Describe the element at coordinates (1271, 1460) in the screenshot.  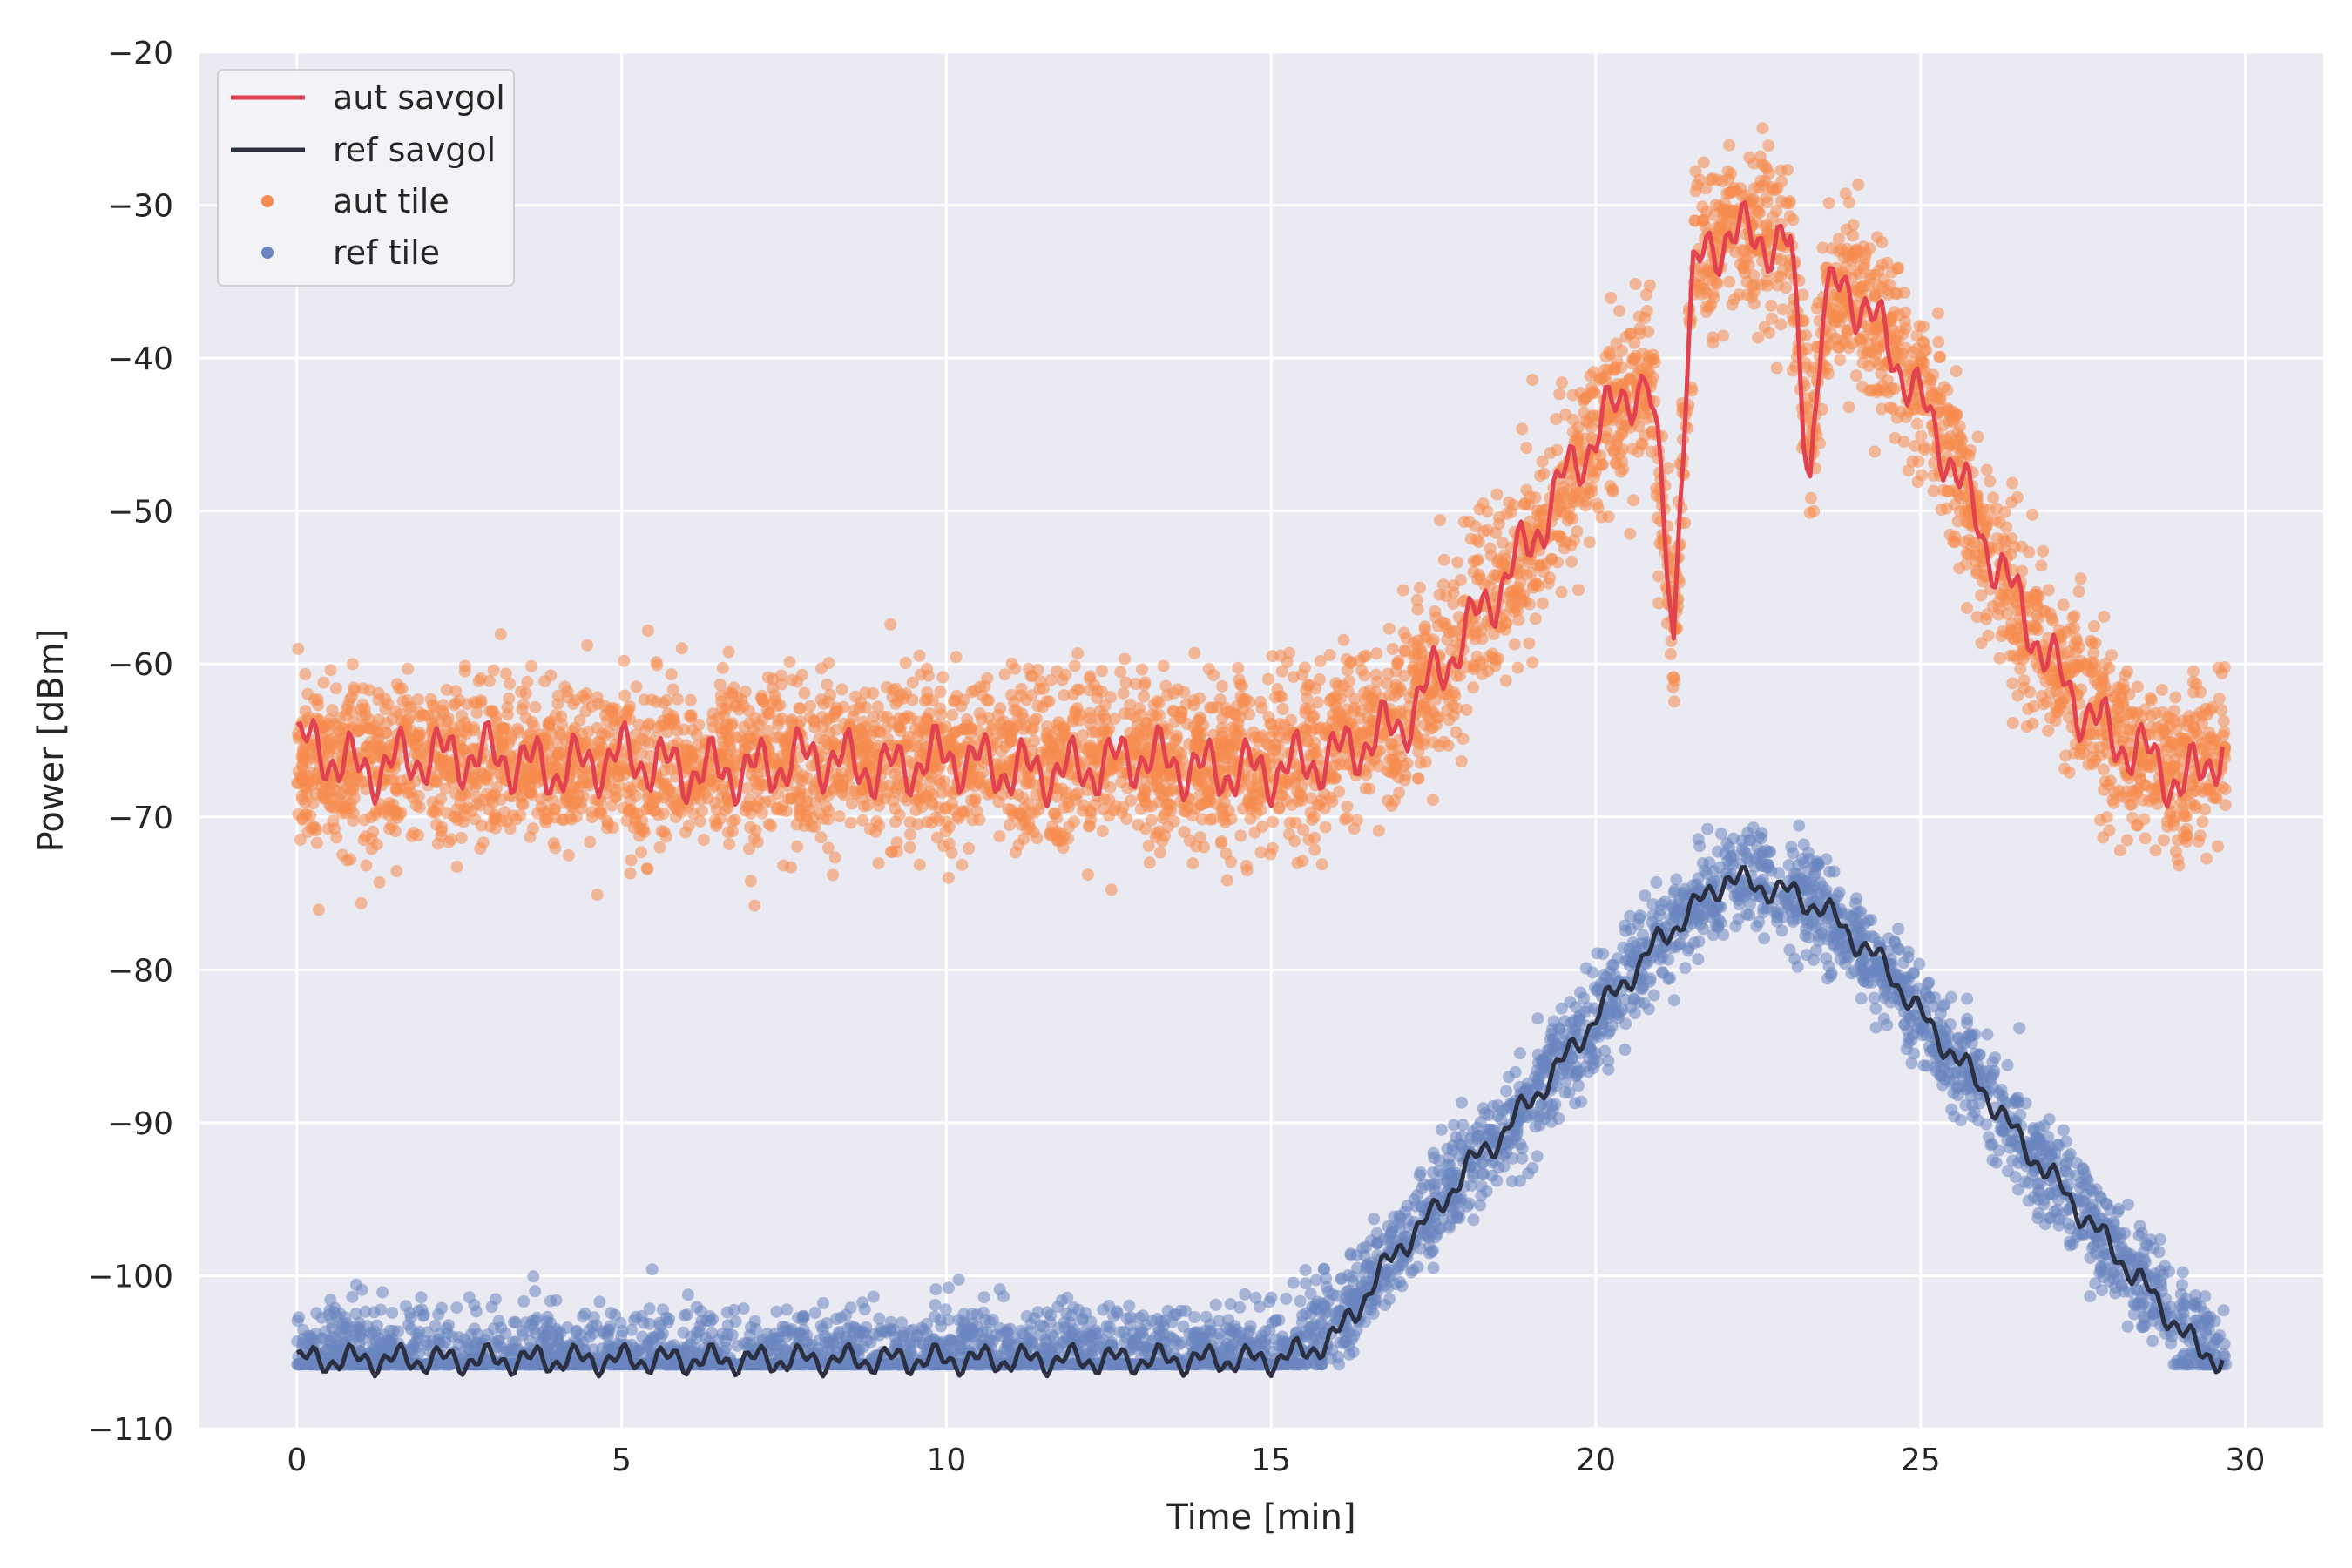
I see `x-tick-label: 15` at that location.